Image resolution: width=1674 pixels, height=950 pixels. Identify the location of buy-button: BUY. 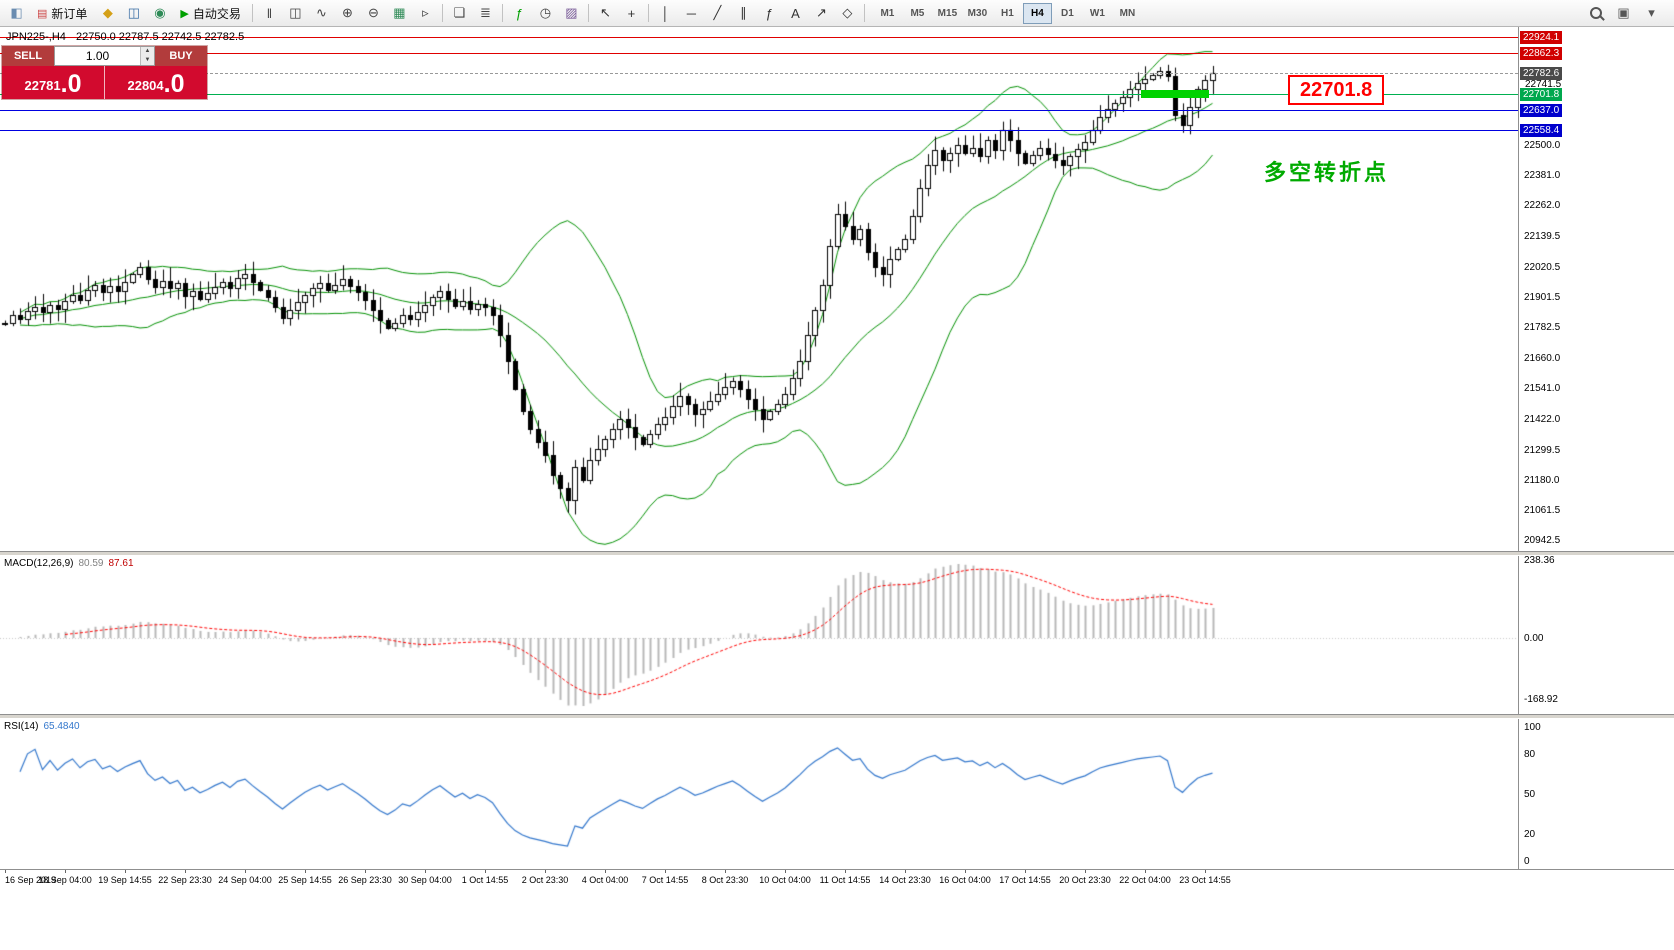
(181, 56).